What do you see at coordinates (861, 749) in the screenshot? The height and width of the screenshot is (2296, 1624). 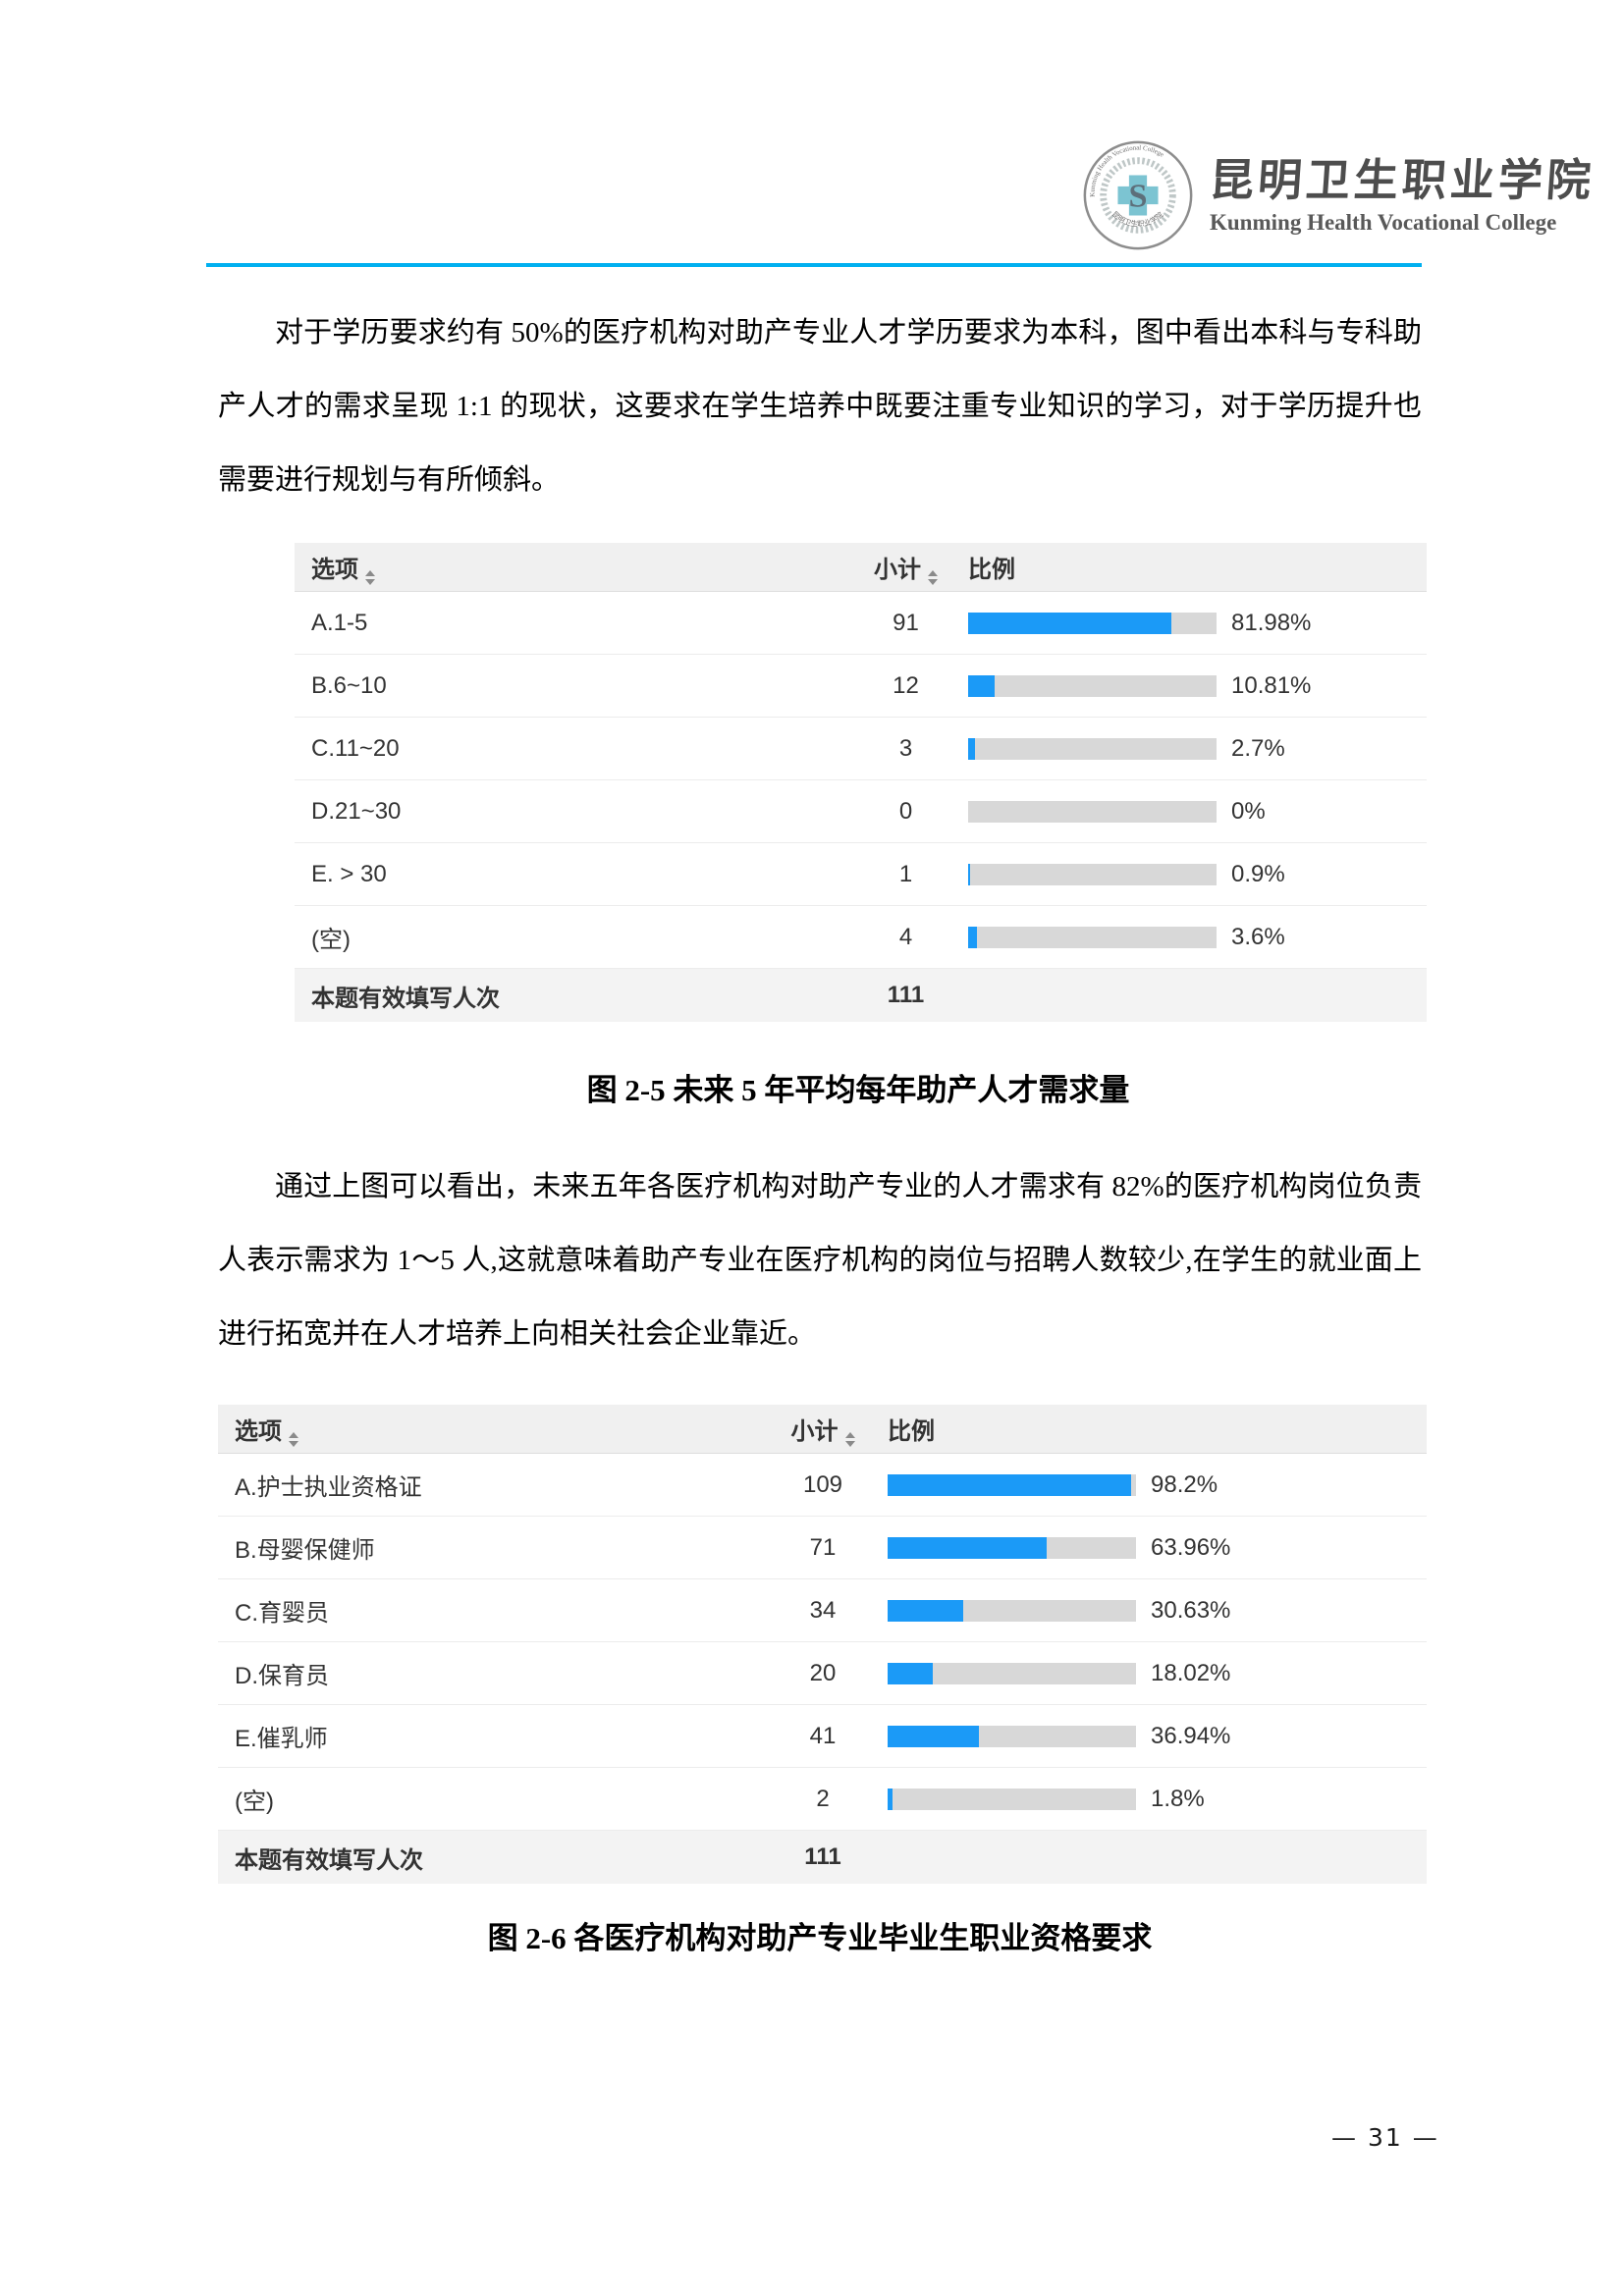 I see `table-row: C.11~20 3 2.7%` at bounding box center [861, 749].